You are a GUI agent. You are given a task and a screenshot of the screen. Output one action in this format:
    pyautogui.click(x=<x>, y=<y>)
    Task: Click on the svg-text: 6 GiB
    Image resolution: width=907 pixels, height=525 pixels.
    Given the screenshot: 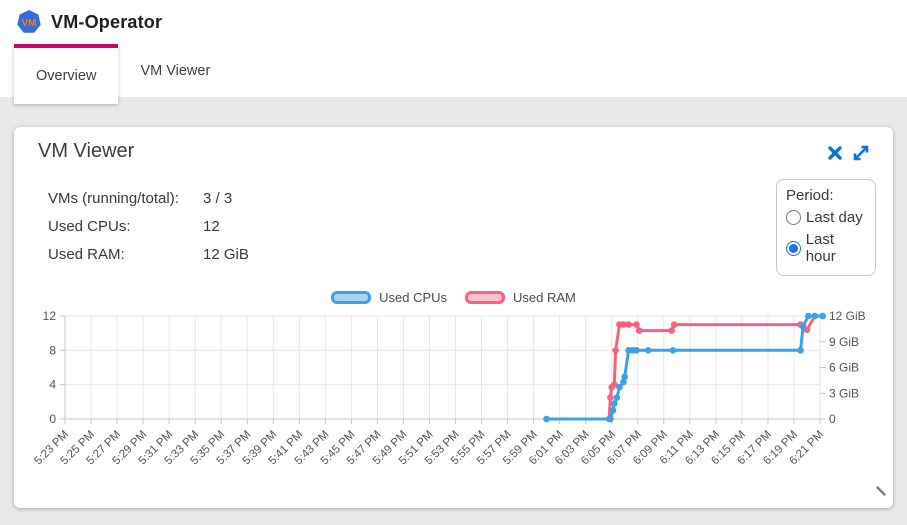 What is the action you would take?
    pyautogui.click(x=844, y=368)
    